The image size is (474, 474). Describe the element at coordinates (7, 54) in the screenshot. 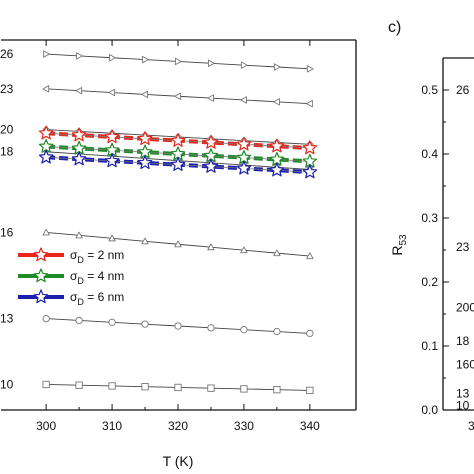

I see `series-label-26: 26` at that location.